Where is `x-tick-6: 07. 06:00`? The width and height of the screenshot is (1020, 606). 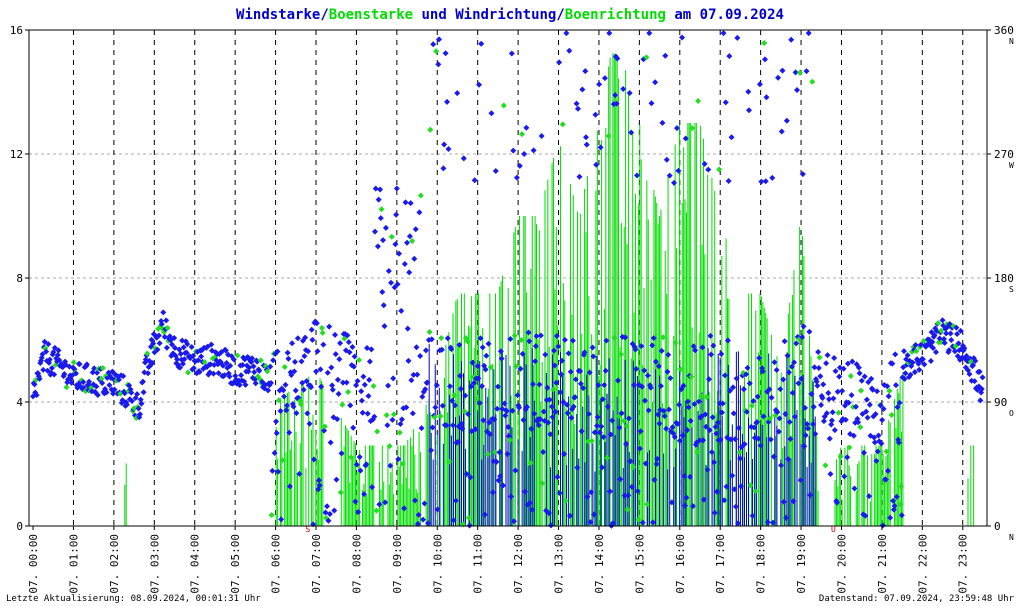
x-tick-6: 07. 06:00 is located at coordinates (276, 564).